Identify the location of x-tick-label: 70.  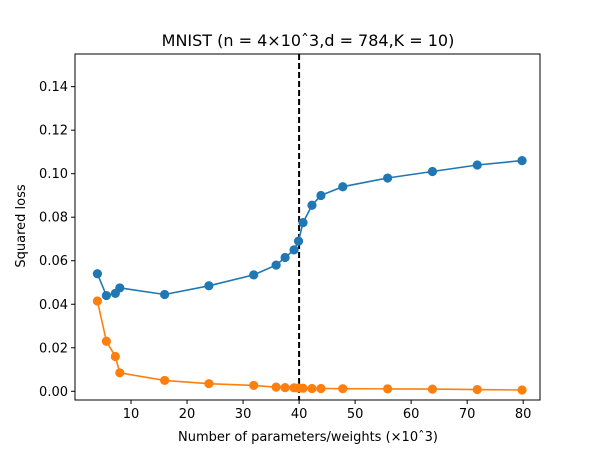
(467, 414).